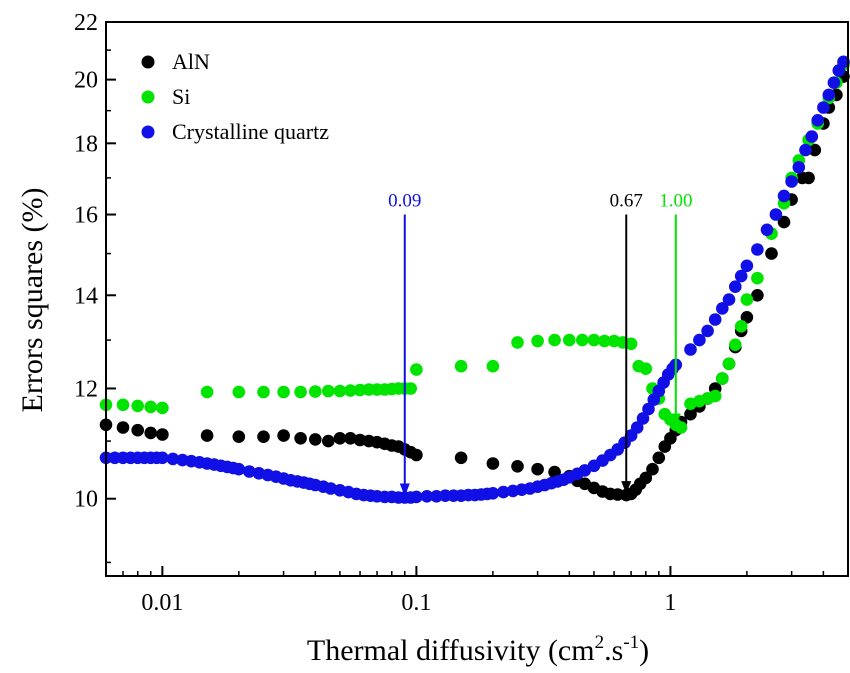 Image resolution: width=850 pixels, height=673 pixels. Describe the element at coordinates (631, 642) in the screenshot. I see `x-axis-title-sup2: -1` at that location.